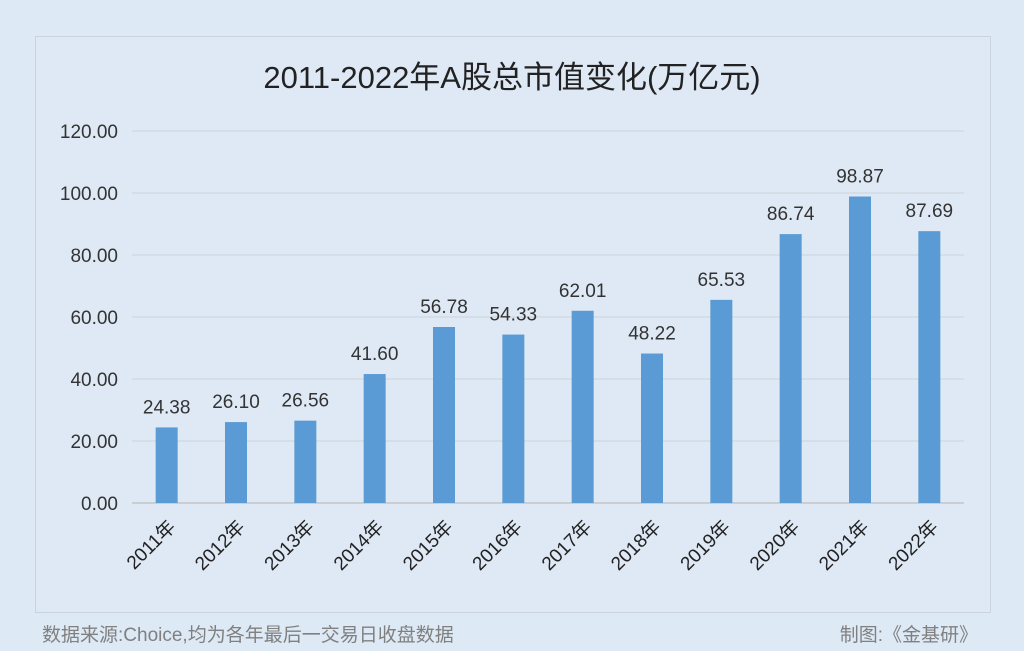  Describe the element at coordinates (512, 77) in the screenshot. I see `chart-title: 2011-2022年A股总市值变化(万亿元)` at that location.